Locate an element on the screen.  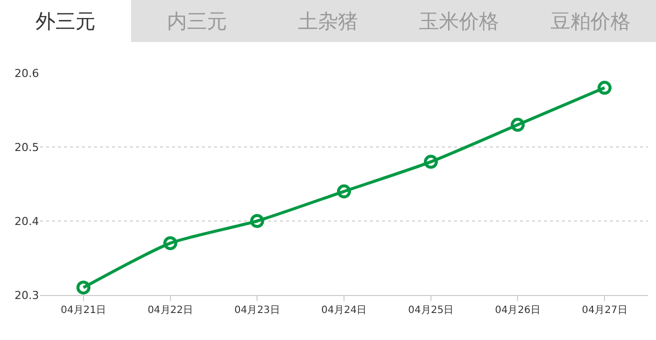
x-tick-label: 04月27日 is located at coordinates (605, 310).